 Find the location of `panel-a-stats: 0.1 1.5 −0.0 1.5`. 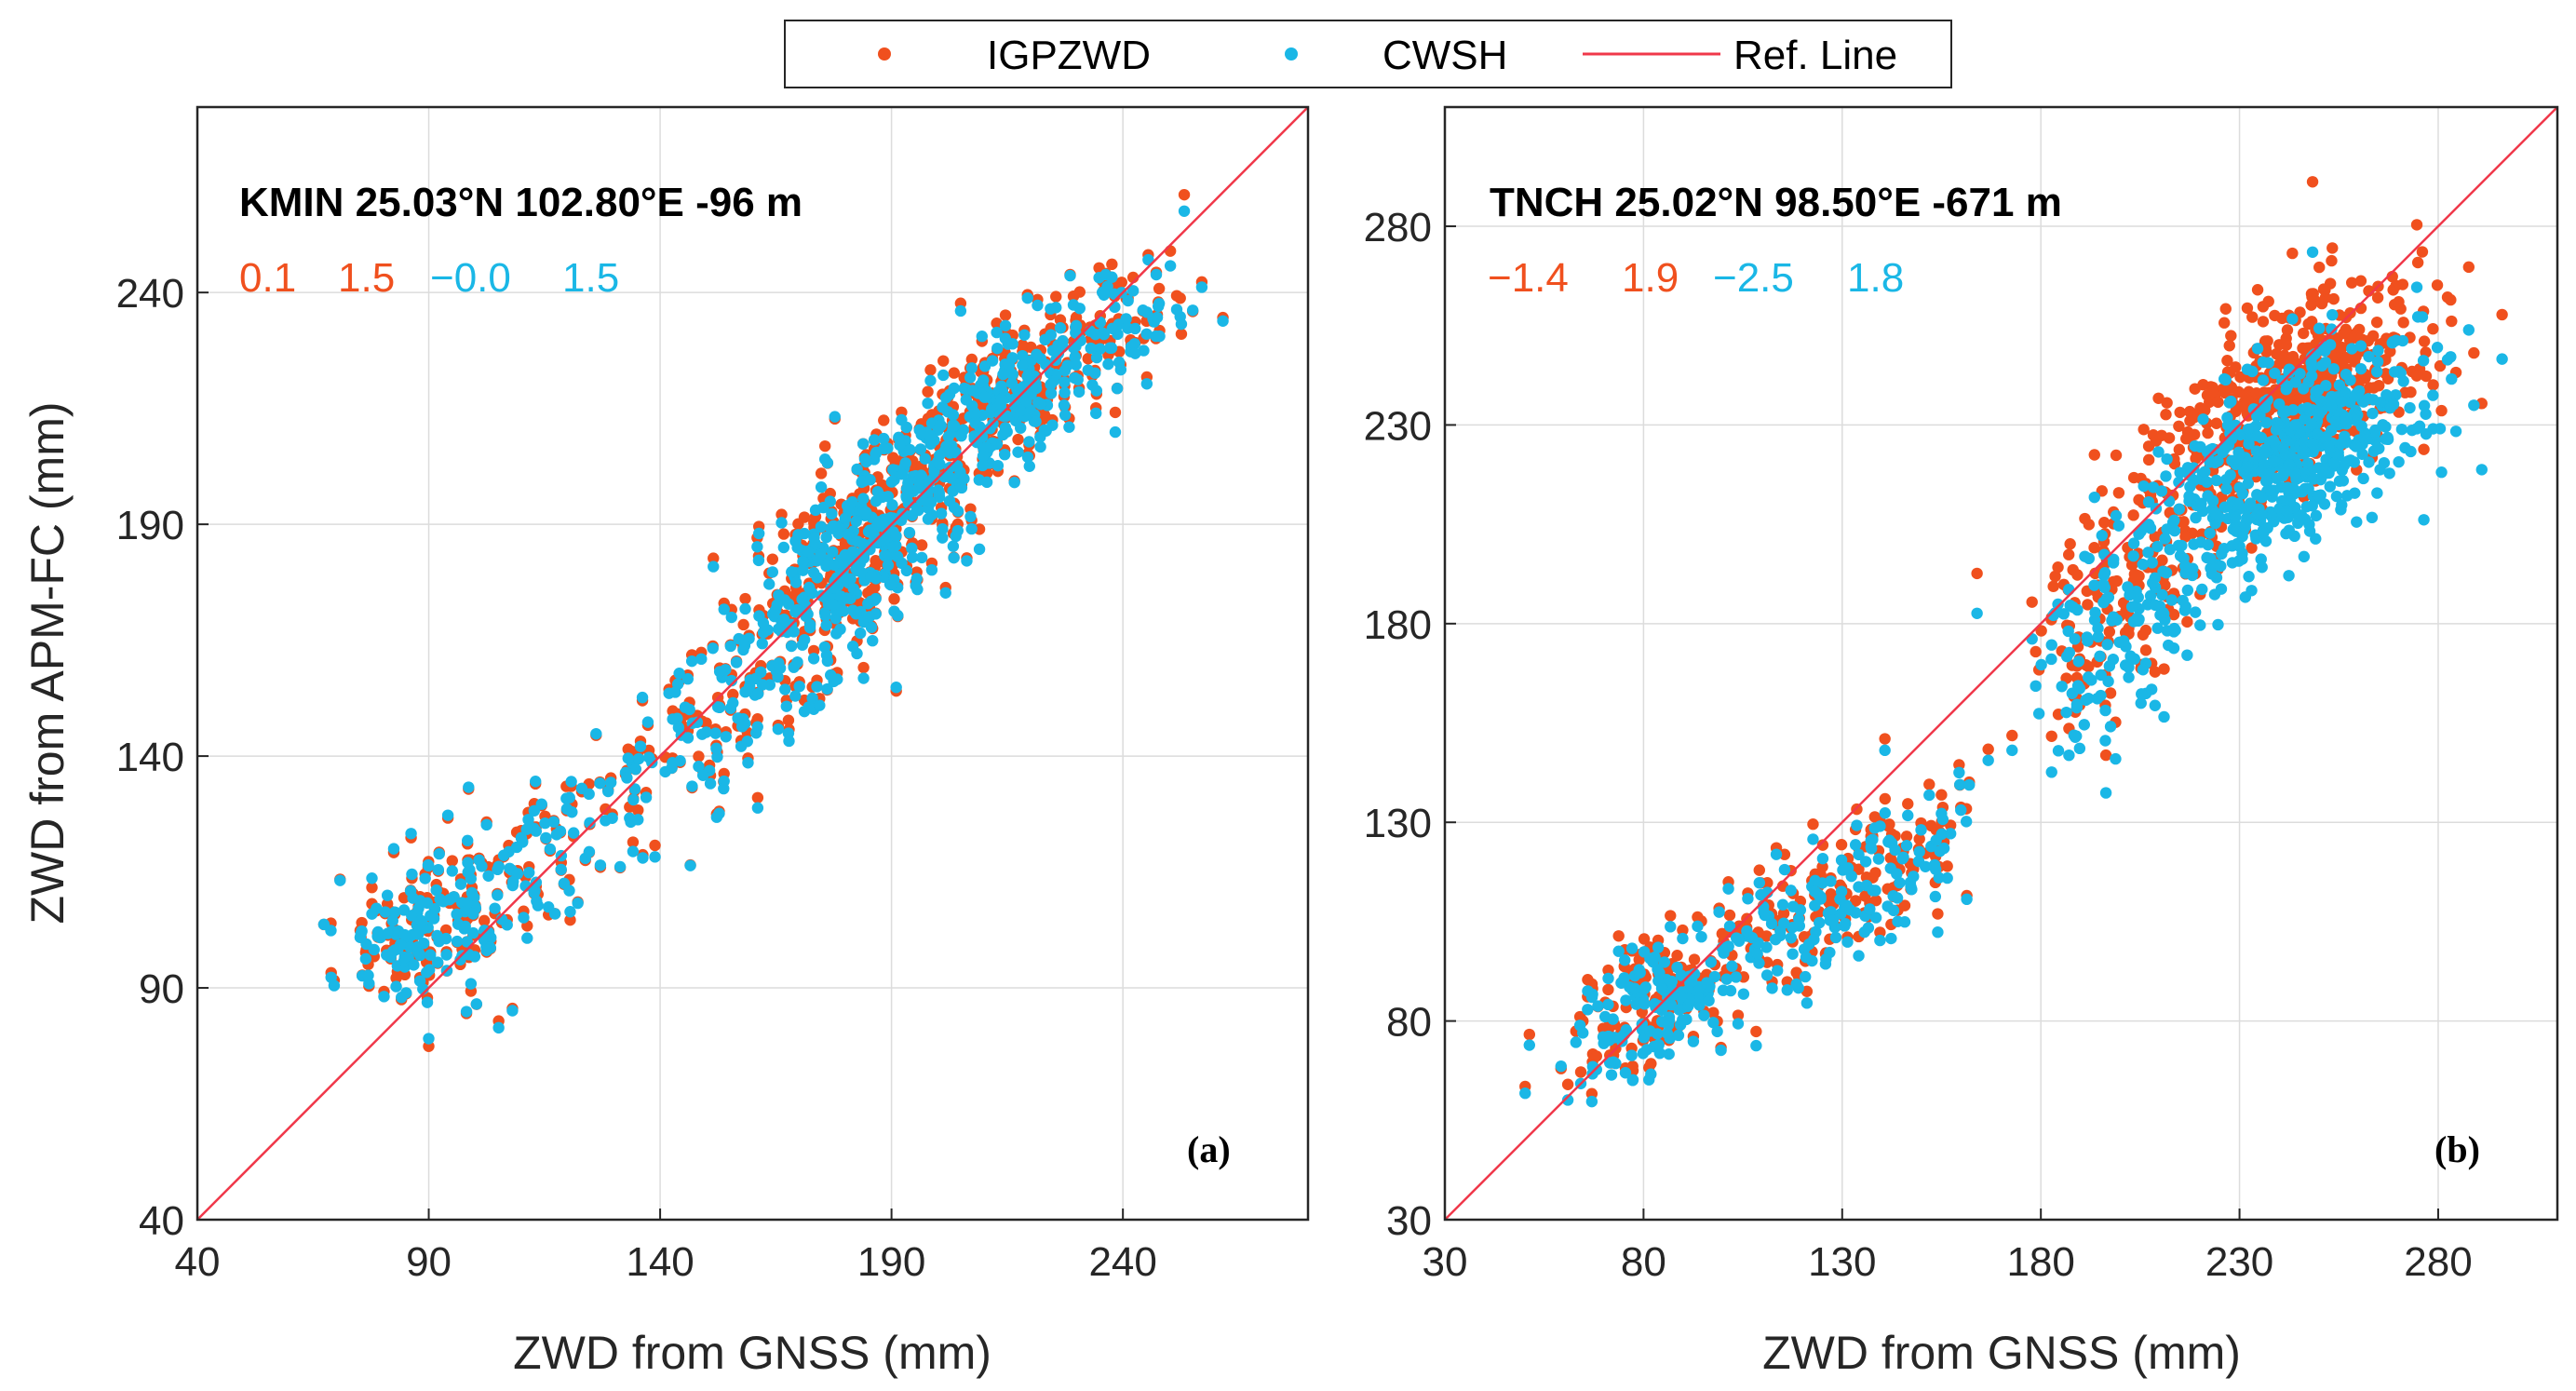

panel-a-stats: 0.1 1.5 −0.0 1.5 is located at coordinates (429, 278).